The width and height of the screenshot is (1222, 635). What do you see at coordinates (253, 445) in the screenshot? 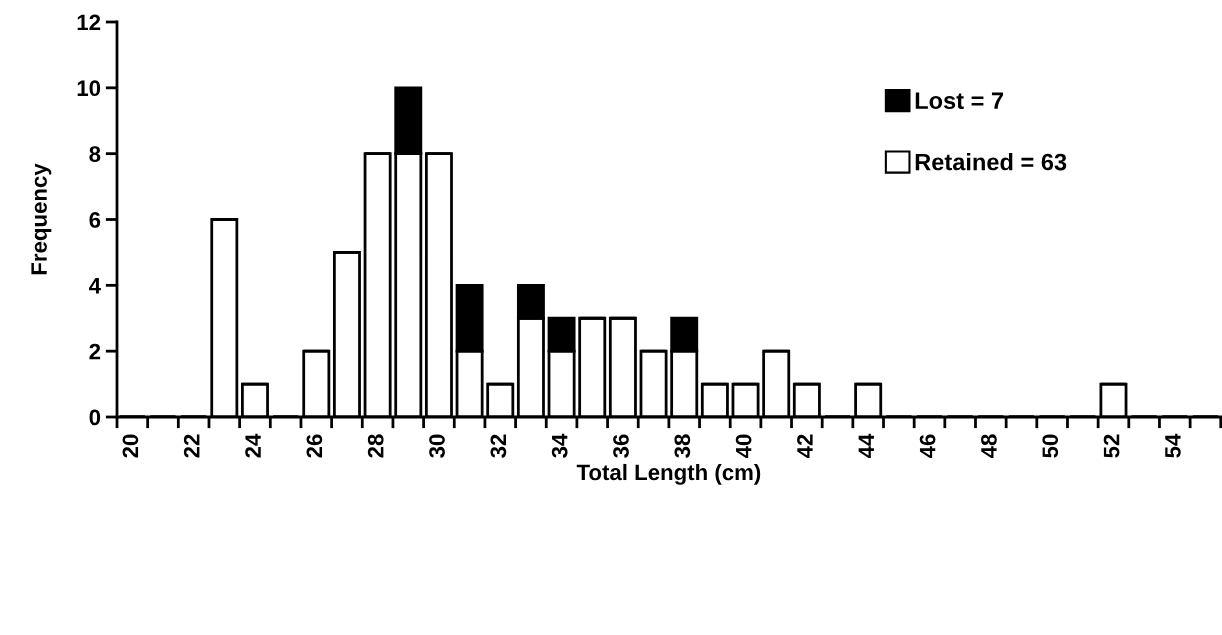
I see `x-tick-label: 24` at bounding box center [253, 445].